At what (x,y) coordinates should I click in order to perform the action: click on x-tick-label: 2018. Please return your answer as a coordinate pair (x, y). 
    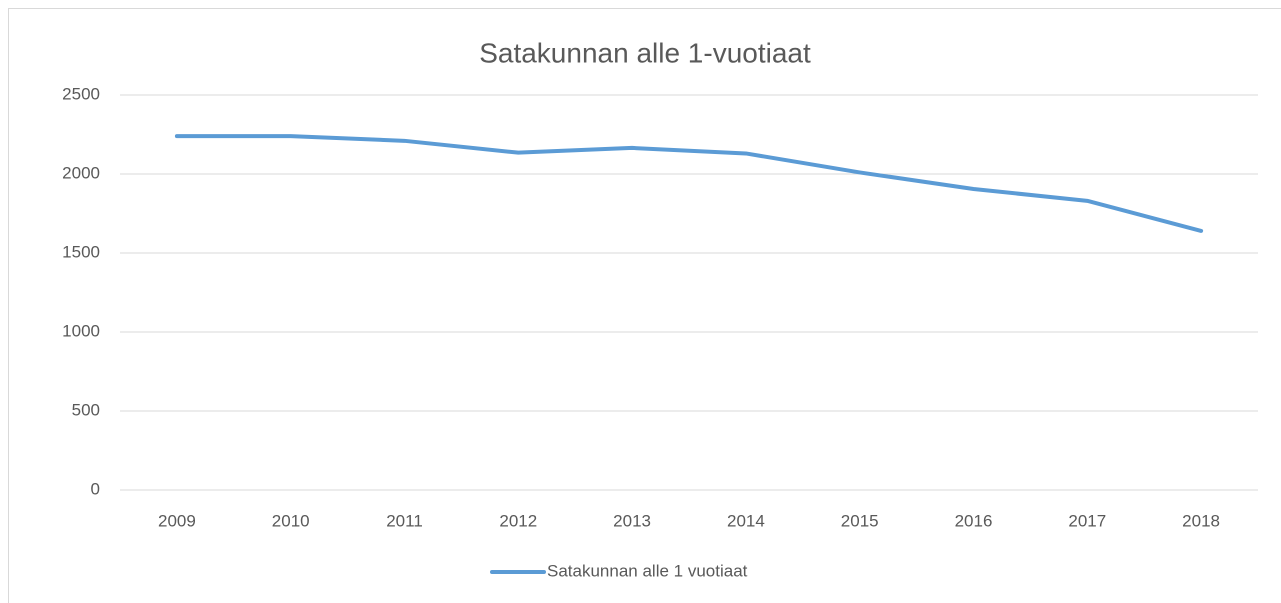
    Looking at the image, I should click on (1201, 520).